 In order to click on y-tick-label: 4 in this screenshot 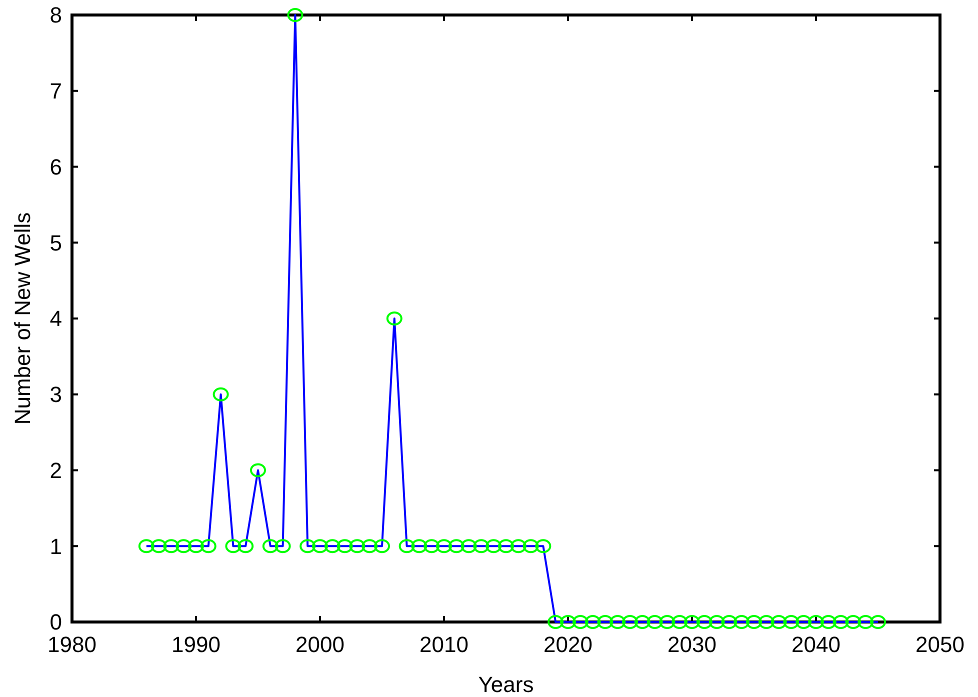, I will do `click(56, 319)`.